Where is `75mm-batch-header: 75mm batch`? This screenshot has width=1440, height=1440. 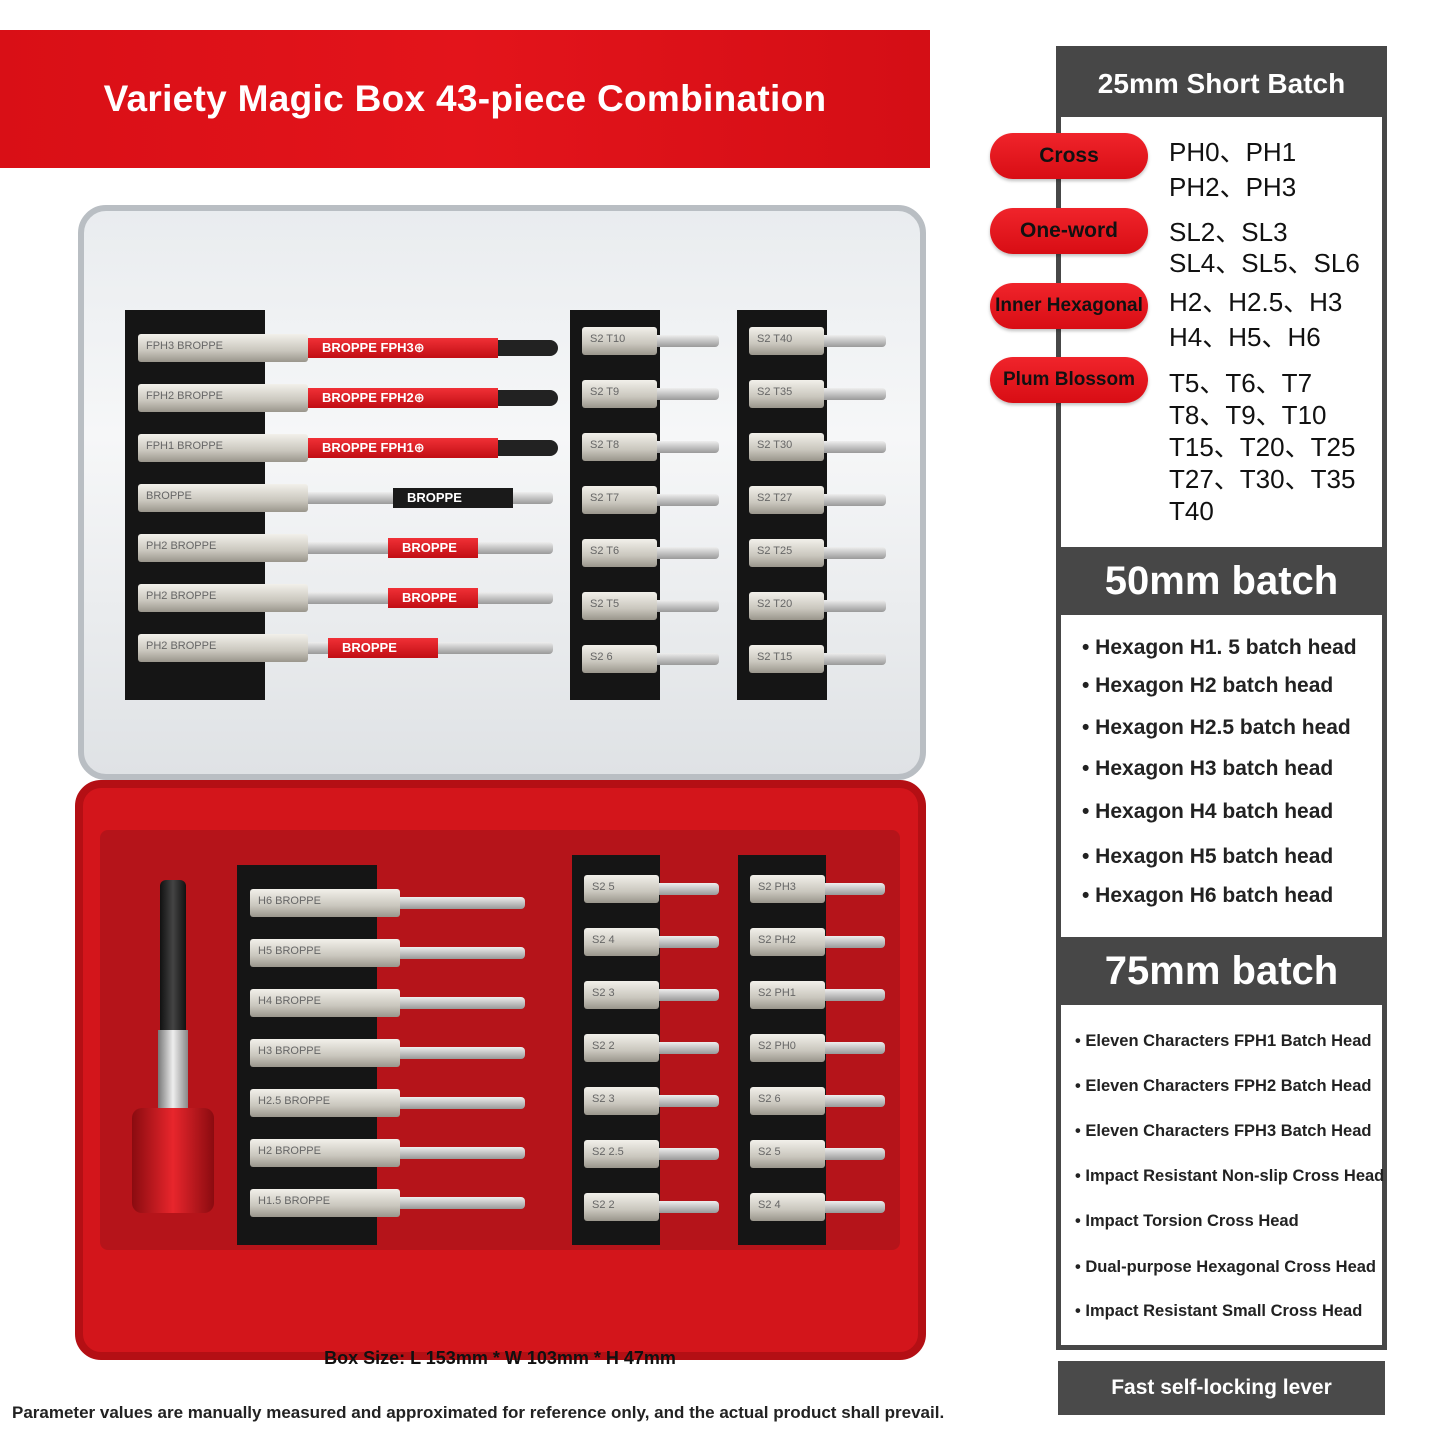 75mm-batch-header: 75mm batch is located at coordinates (1221, 971).